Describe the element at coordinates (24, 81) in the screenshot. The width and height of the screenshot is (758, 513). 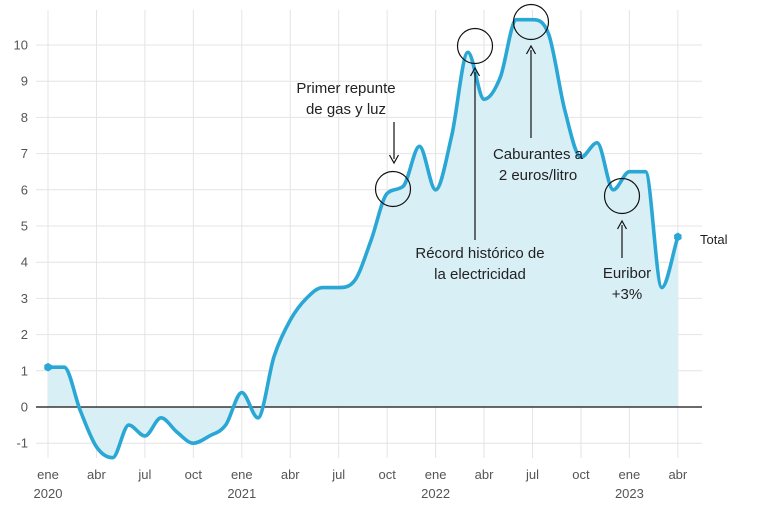
I see `y-tick-label-10: 9` at that location.